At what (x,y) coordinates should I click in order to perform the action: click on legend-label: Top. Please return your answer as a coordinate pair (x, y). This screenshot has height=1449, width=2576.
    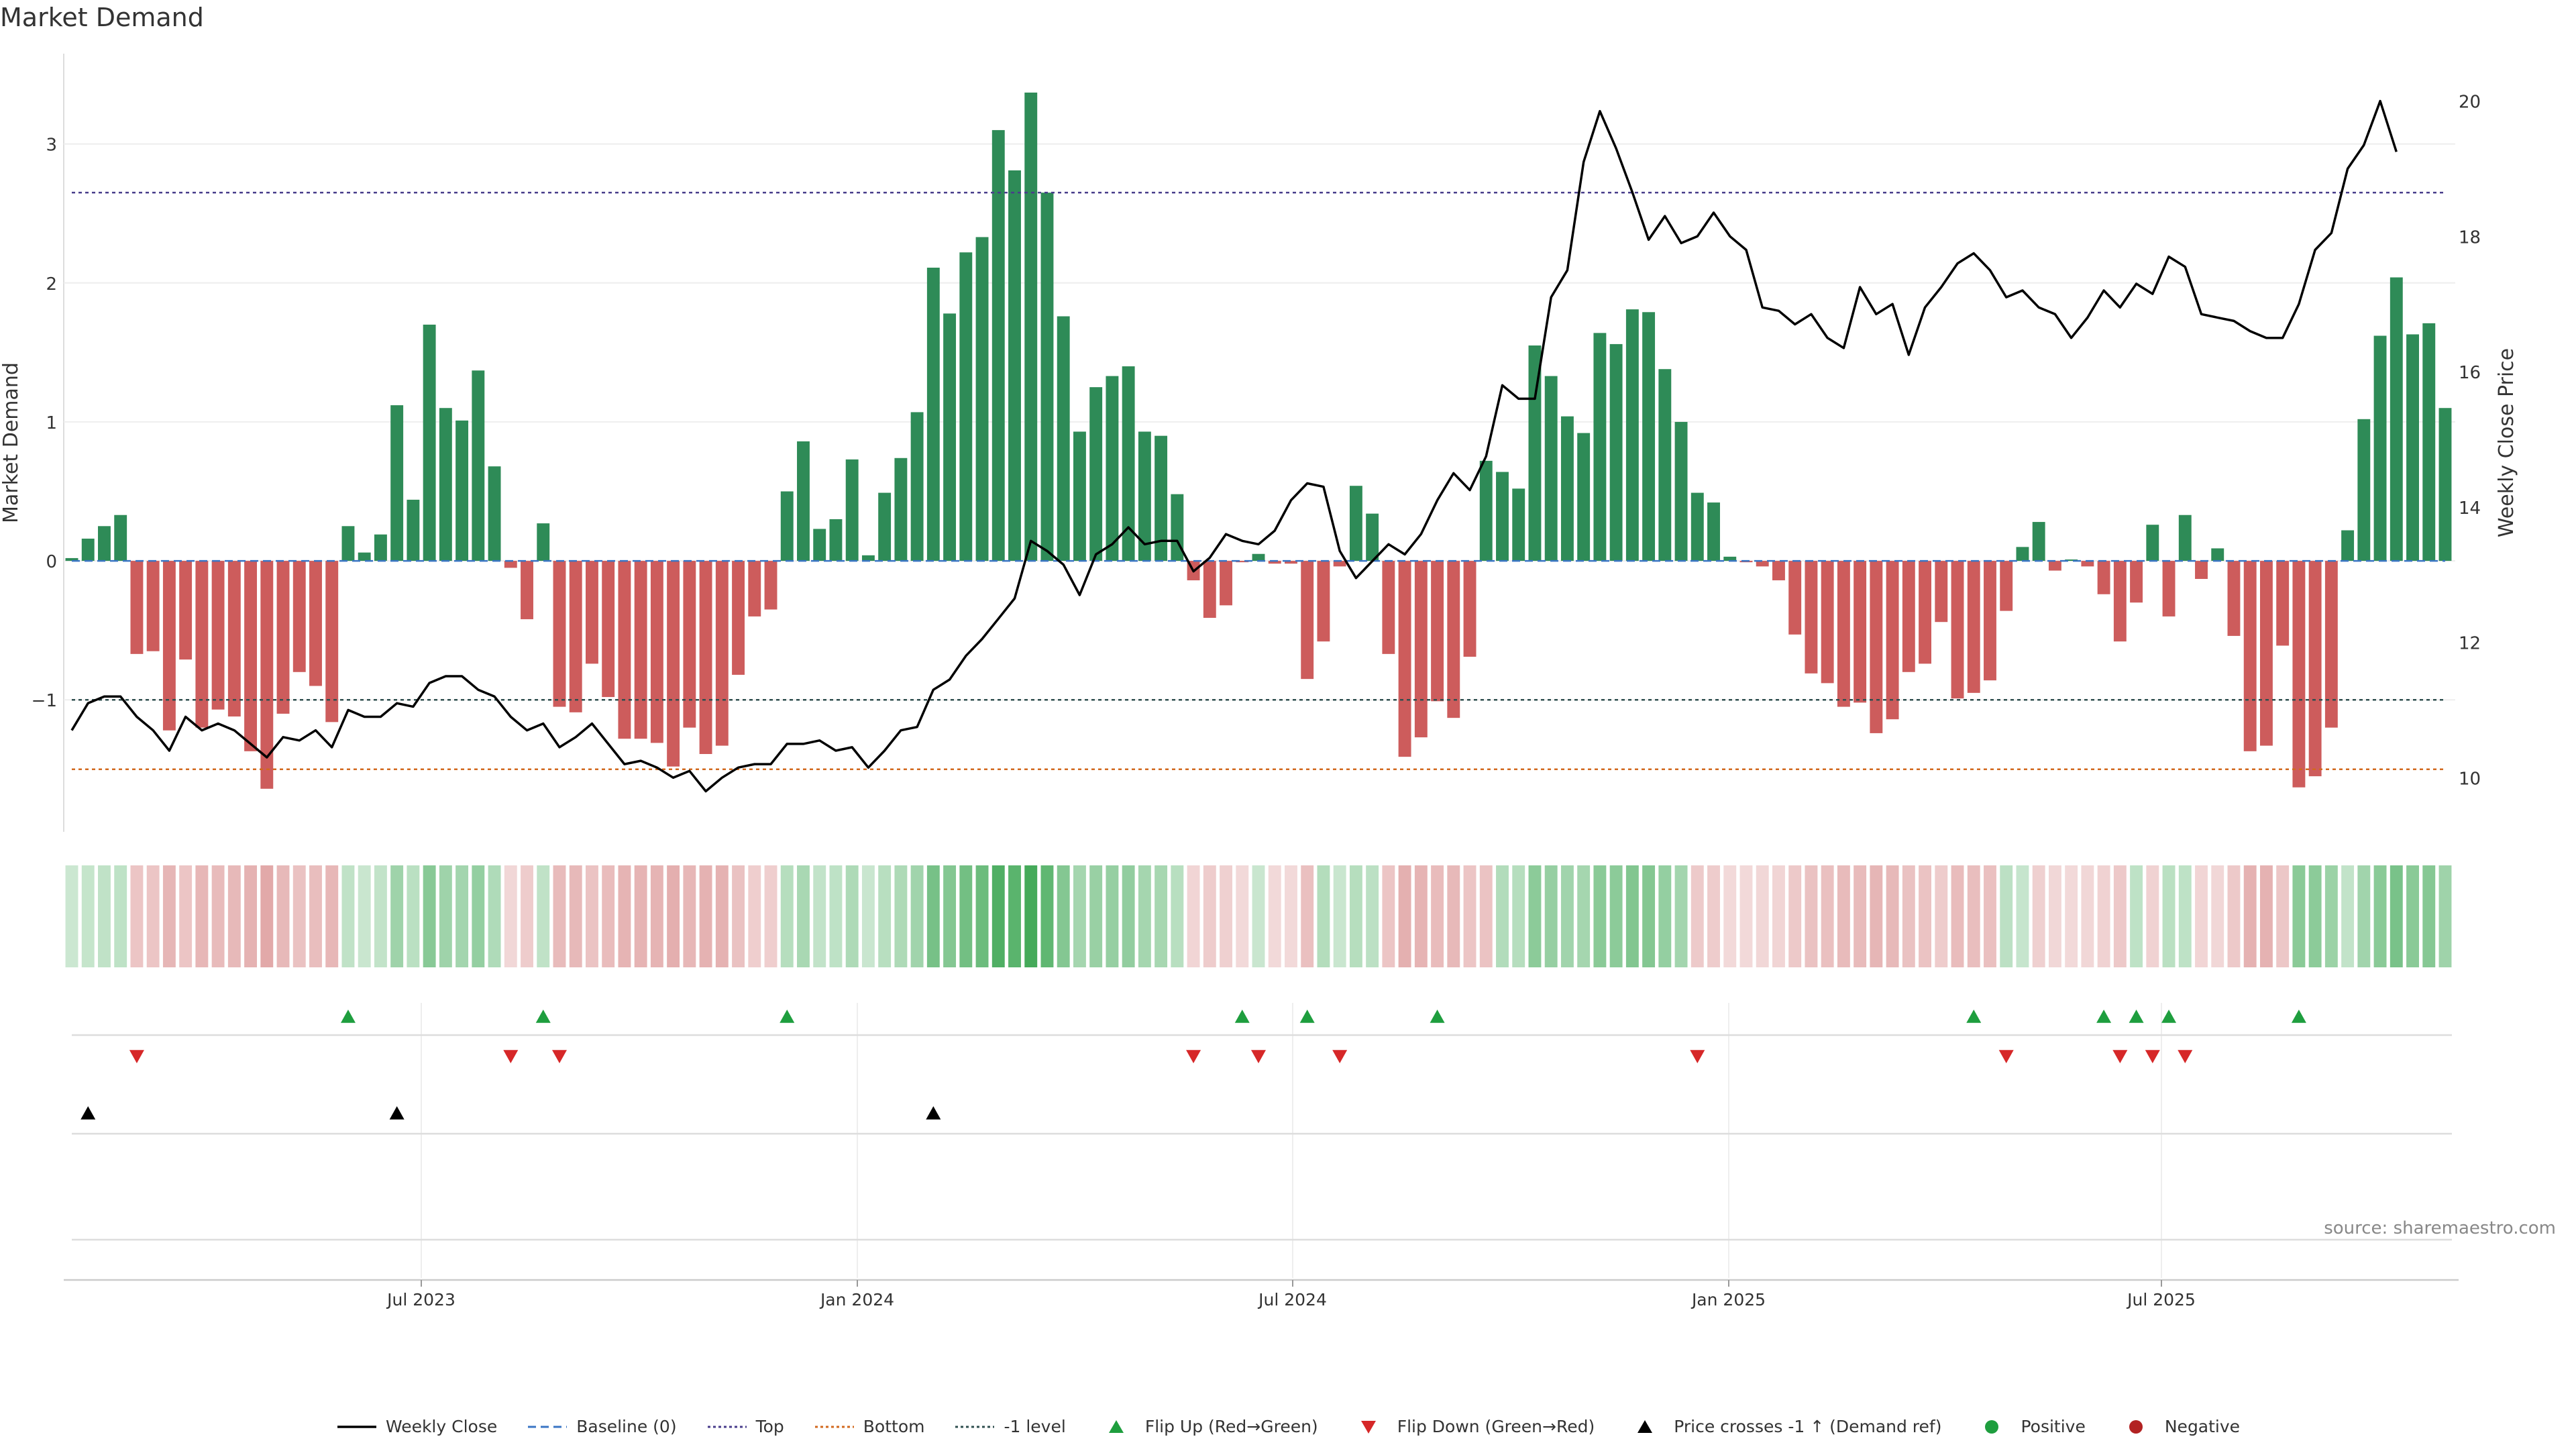
    Looking at the image, I should click on (769, 1426).